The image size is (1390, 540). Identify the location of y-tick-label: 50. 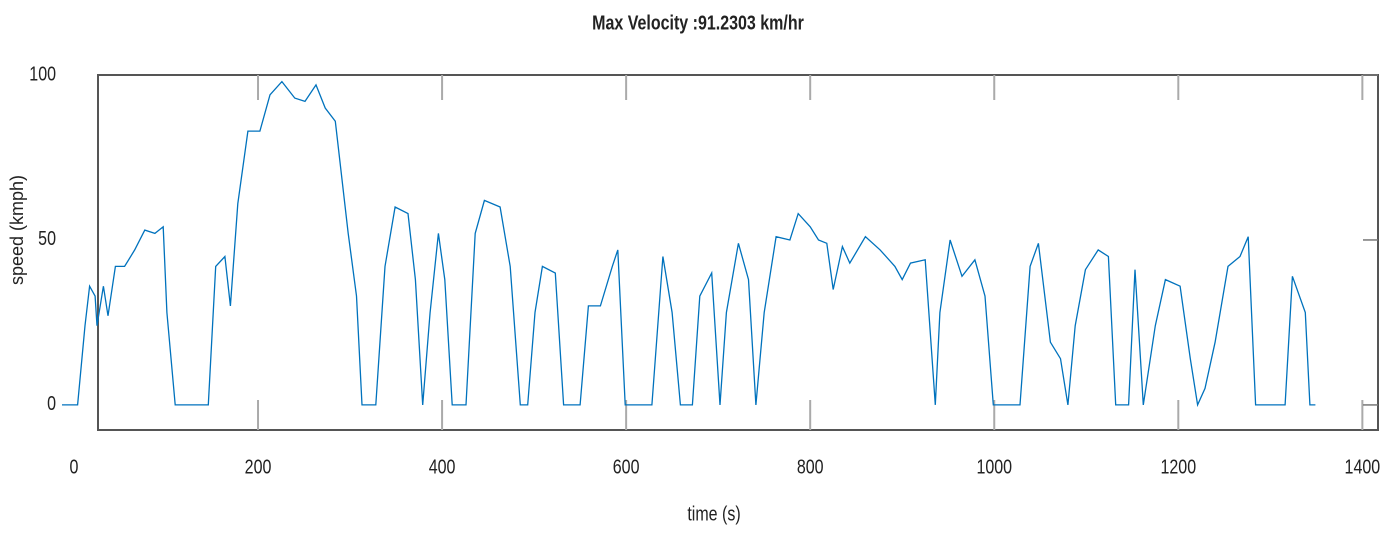
(47, 239).